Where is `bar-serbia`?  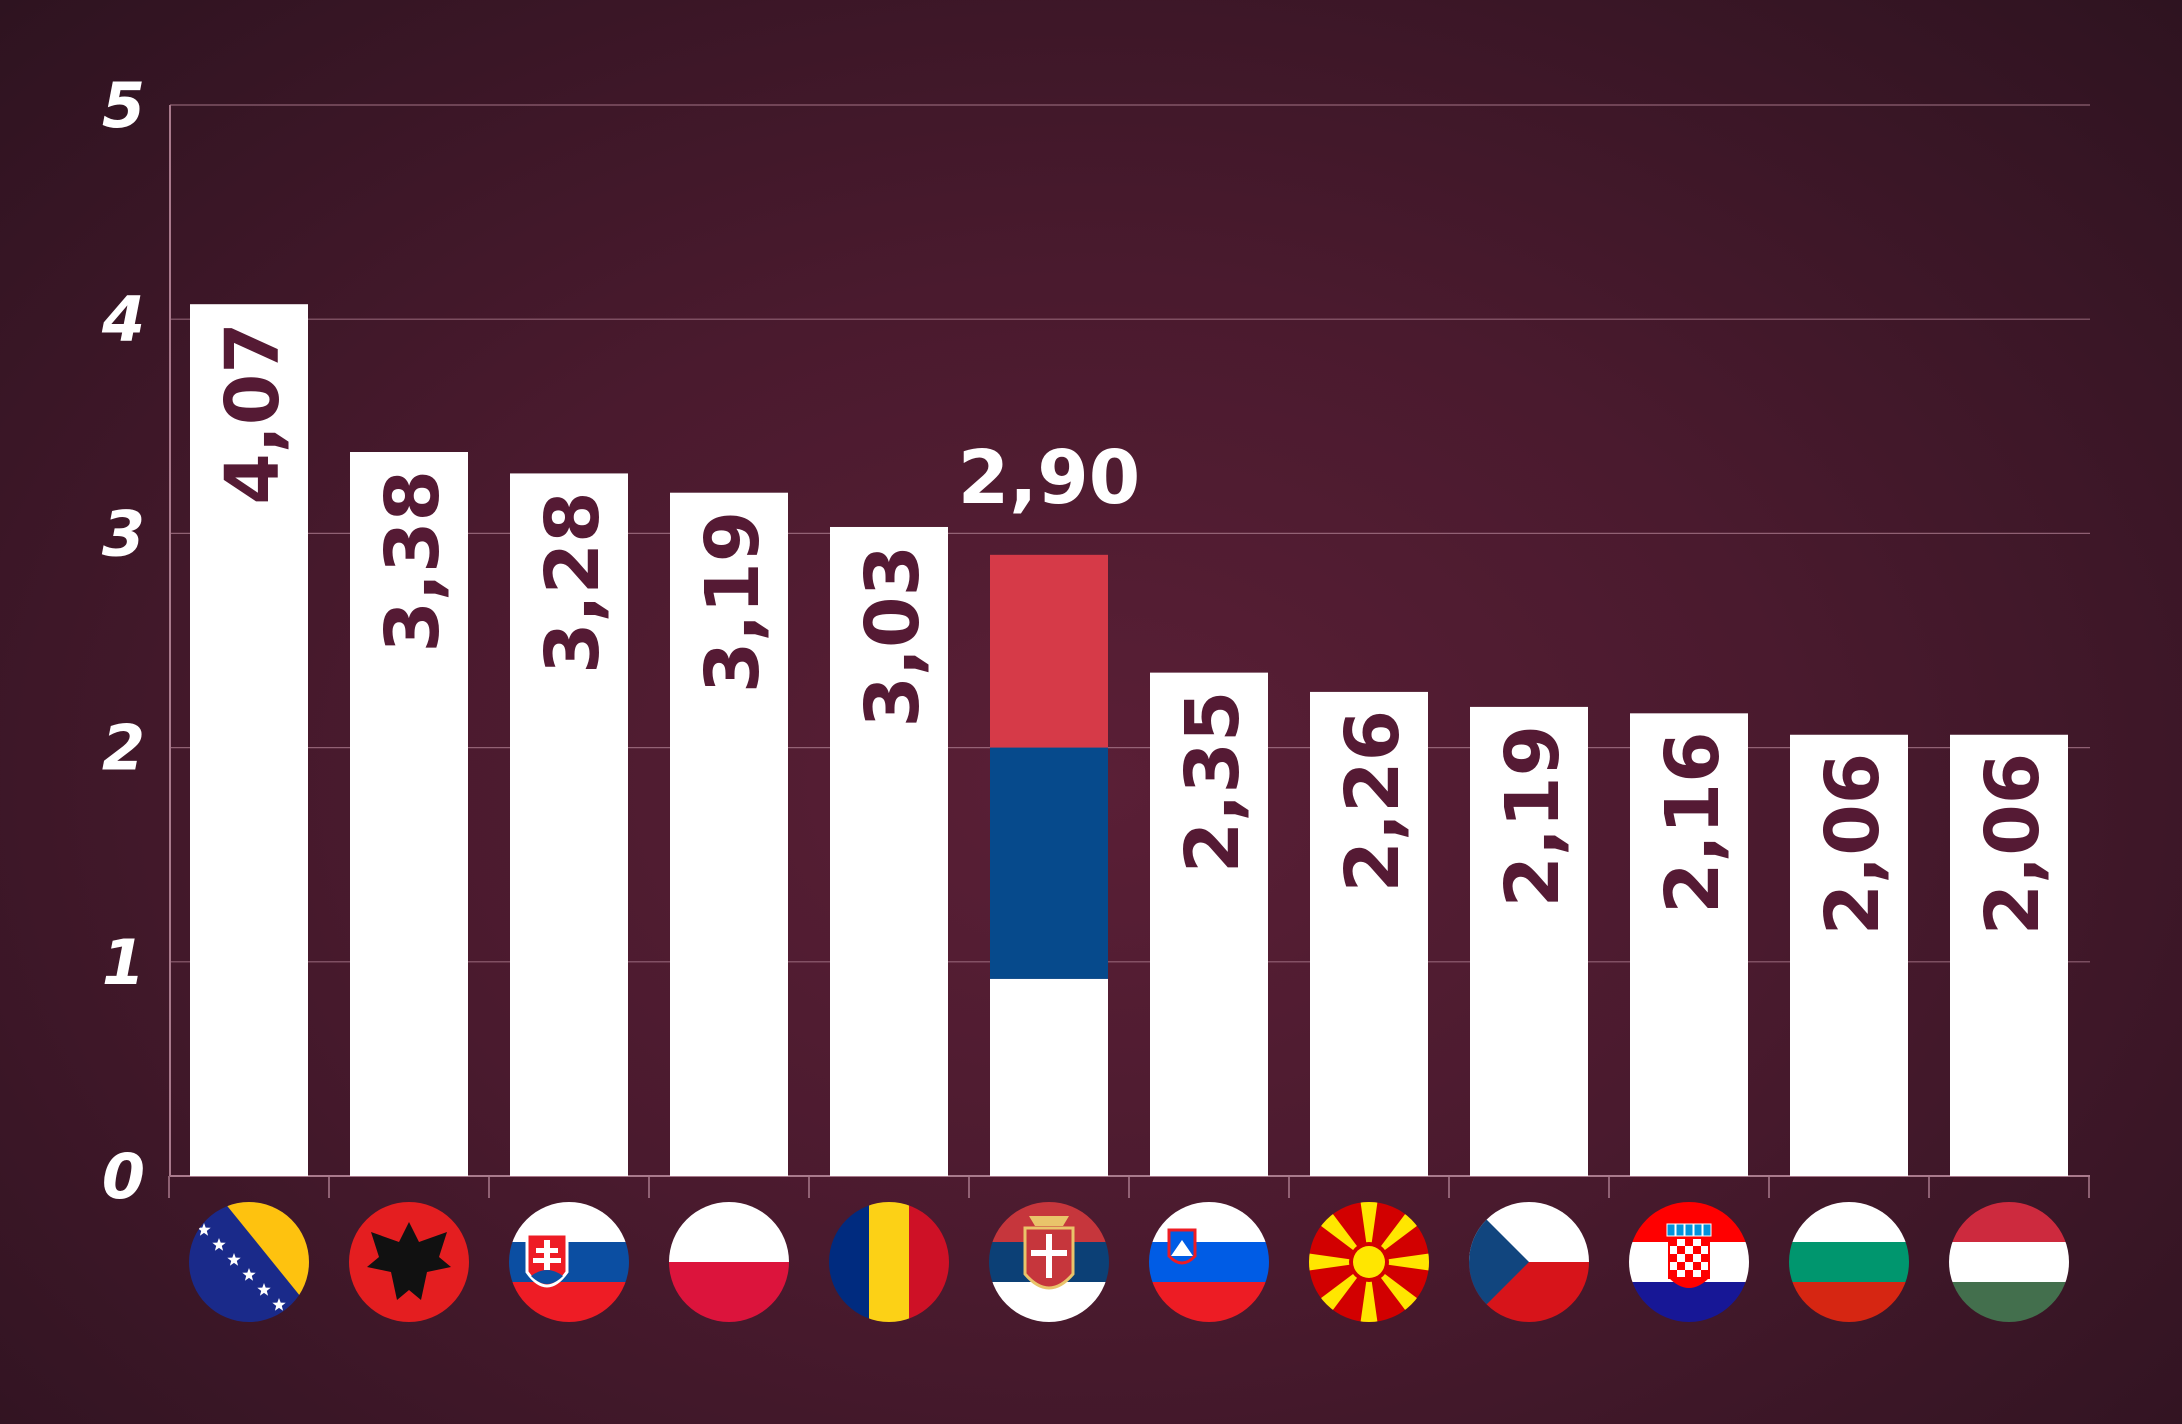
bar-serbia is located at coordinates (1049, 865).